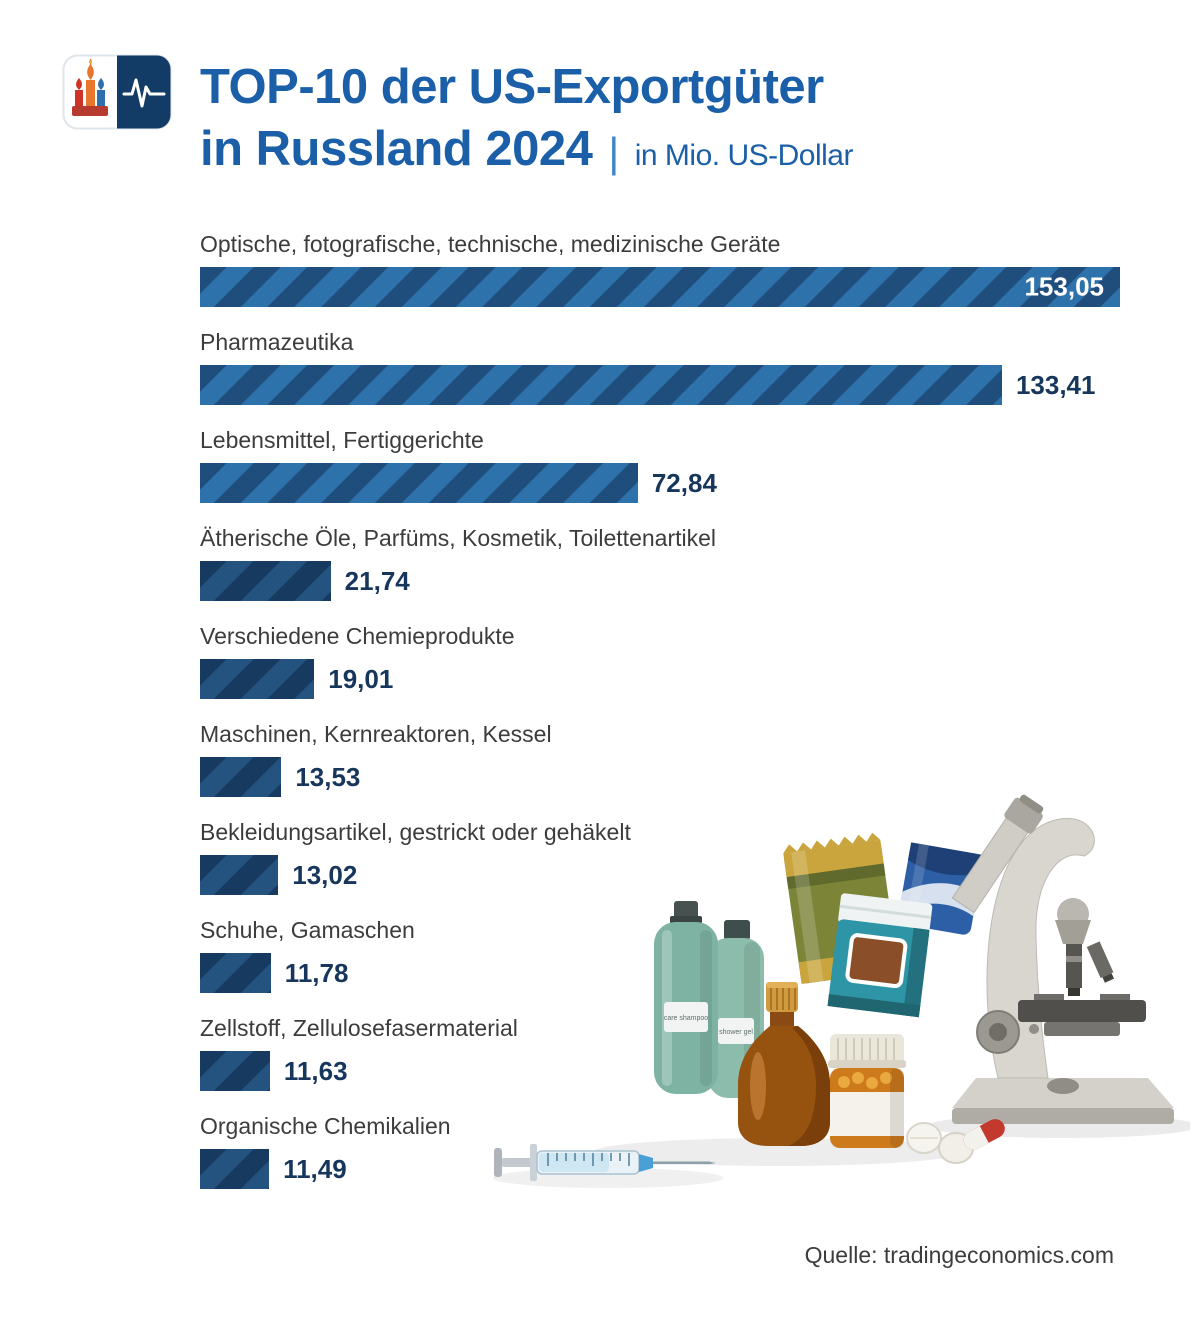  I want to click on chart-row: Maschinen, Kernreaktoren, Kessel 13,53, so click(660, 758).